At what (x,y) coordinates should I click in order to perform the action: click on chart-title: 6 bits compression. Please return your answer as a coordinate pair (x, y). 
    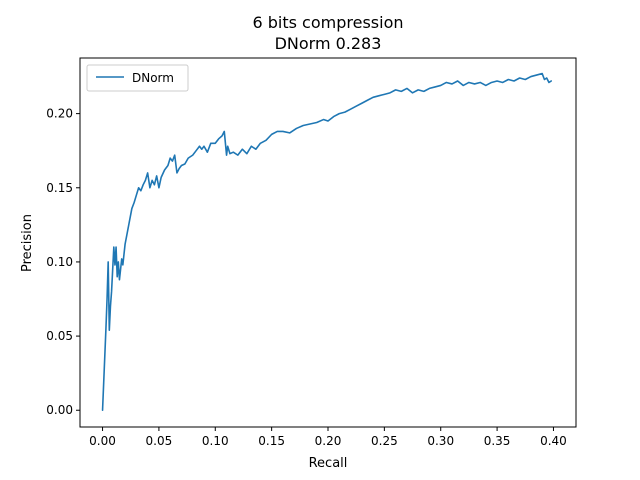
    Looking at the image, I should click on (327, 22).